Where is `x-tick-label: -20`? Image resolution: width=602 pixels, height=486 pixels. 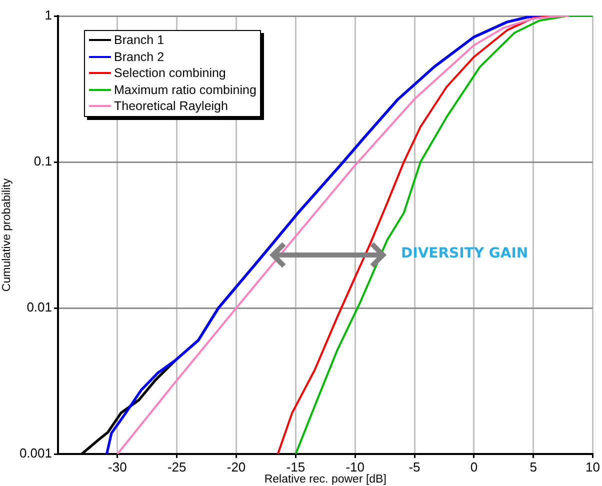
x-tick-label: -20 is located at coordinates (236, 466).